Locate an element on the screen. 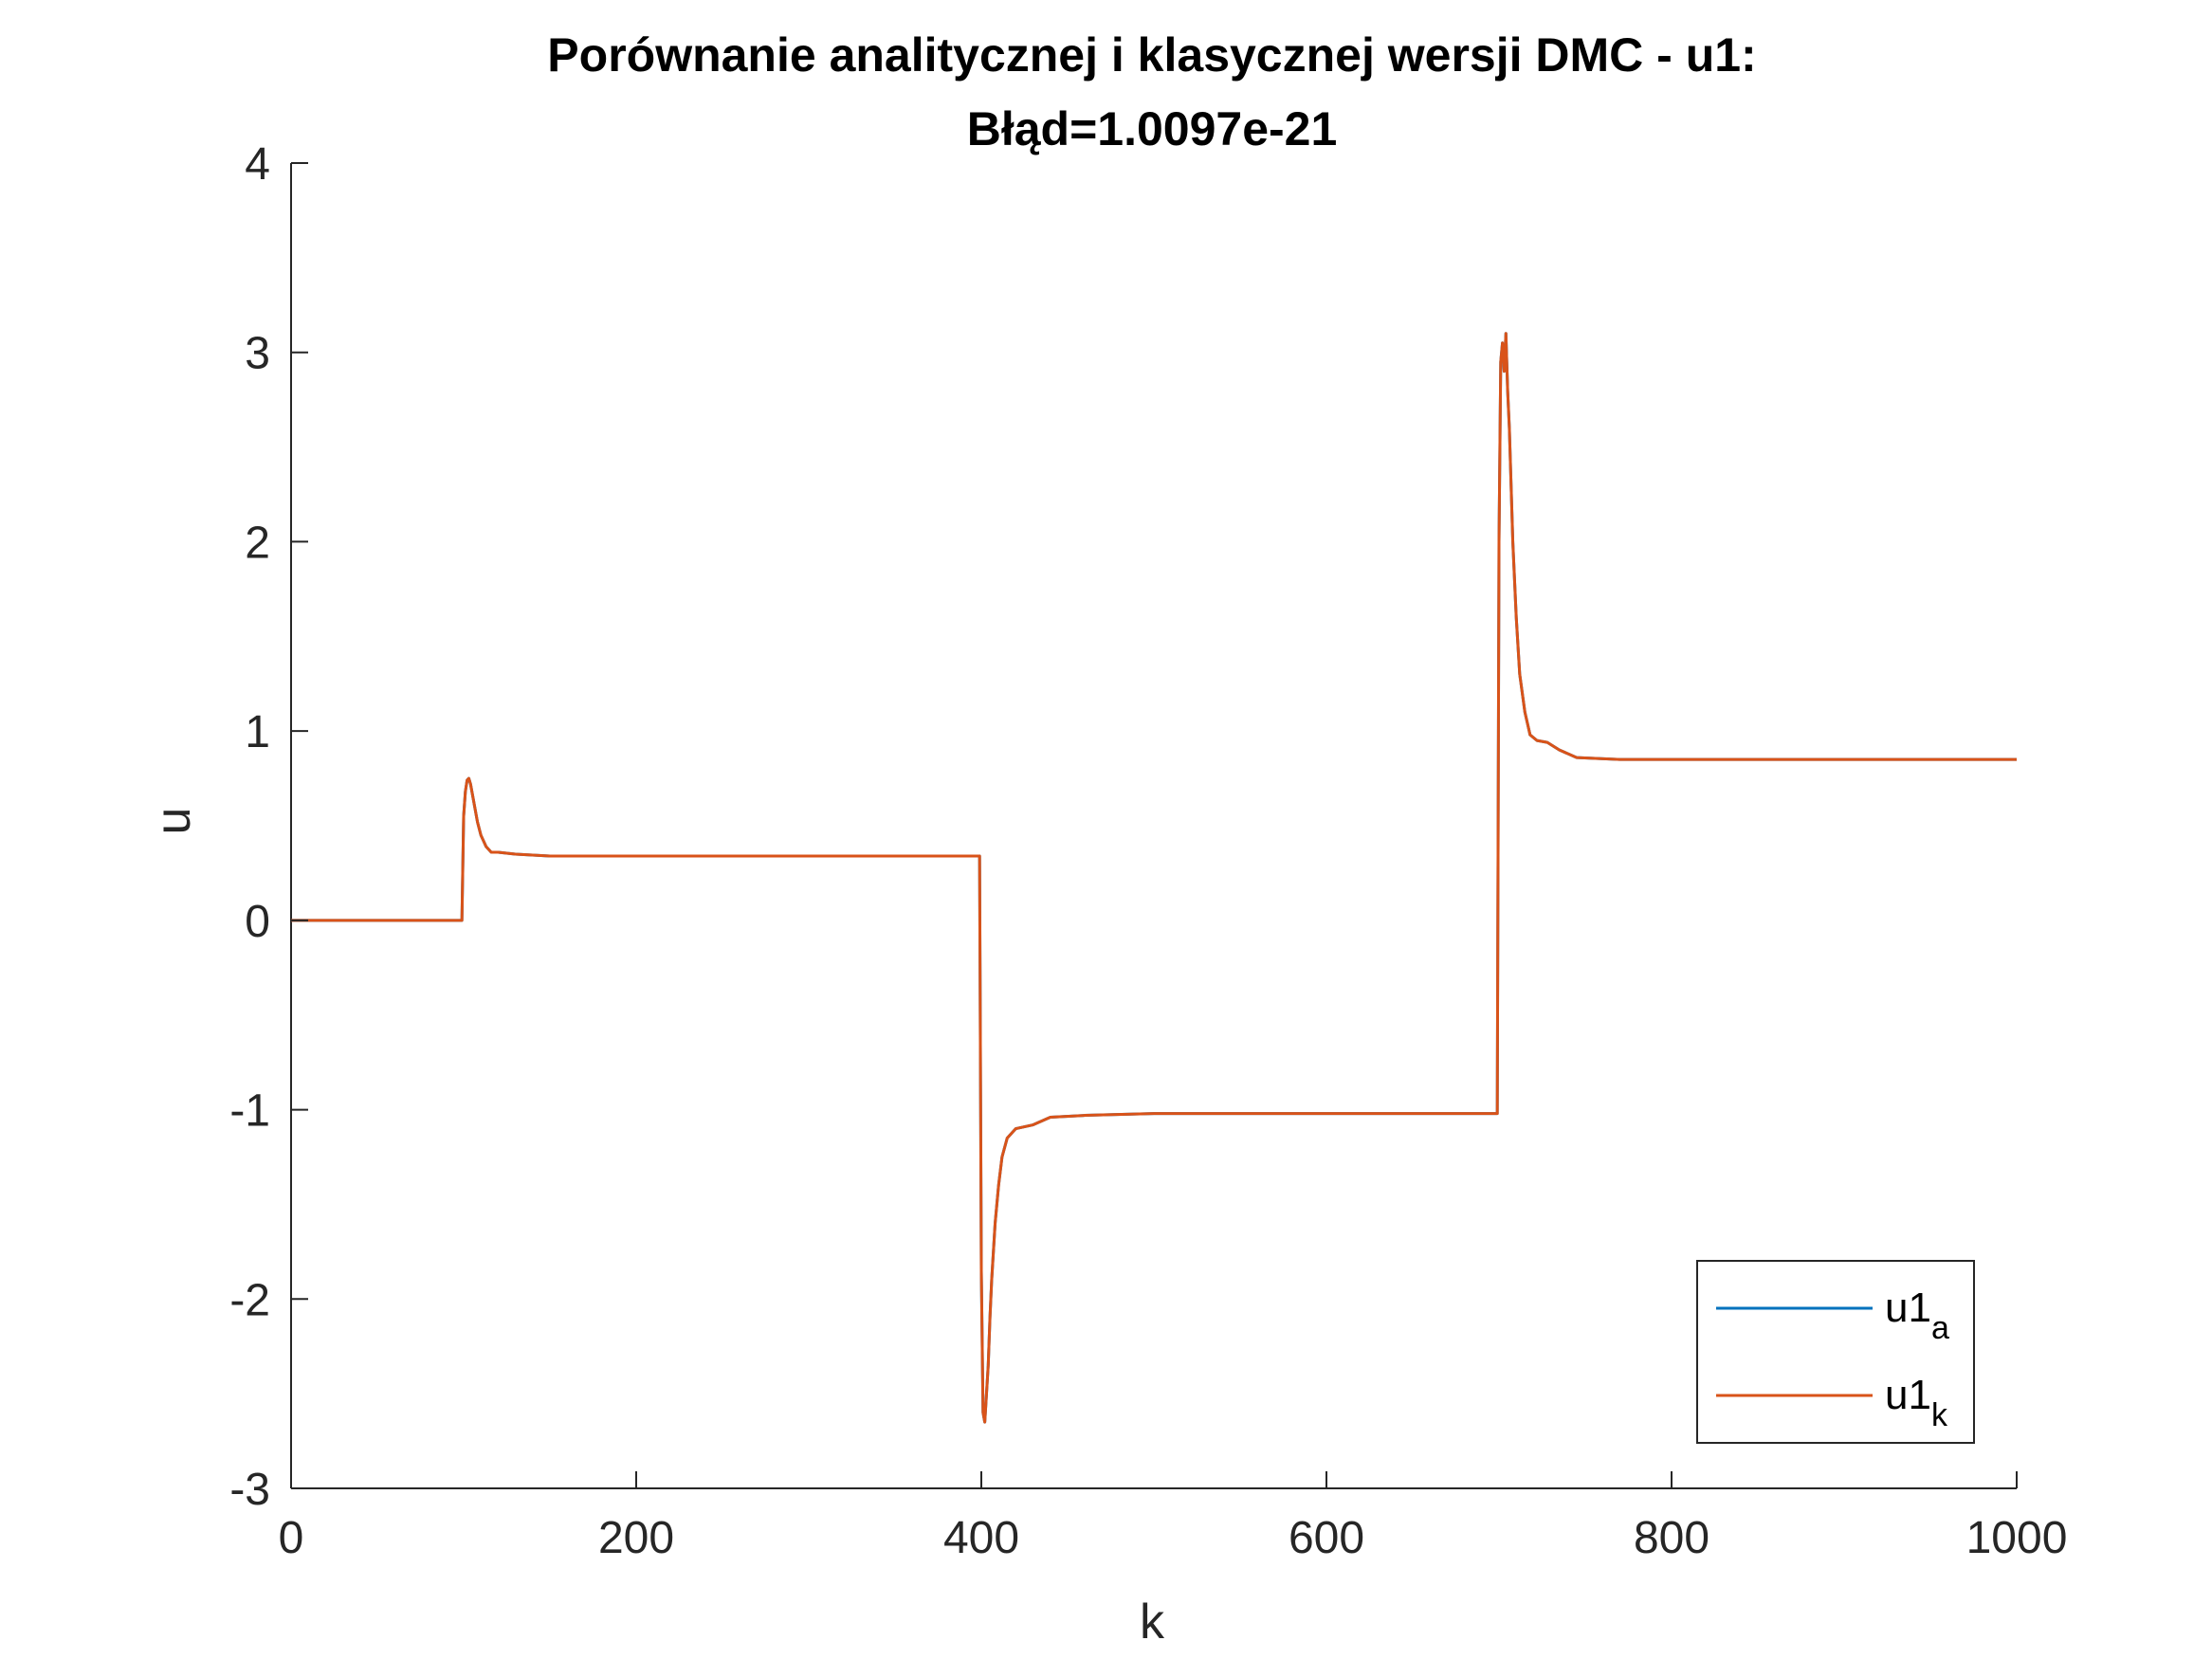 The image size is (2212, 1659). x-tick-label: 400 is located at coordinates (981, 1538).